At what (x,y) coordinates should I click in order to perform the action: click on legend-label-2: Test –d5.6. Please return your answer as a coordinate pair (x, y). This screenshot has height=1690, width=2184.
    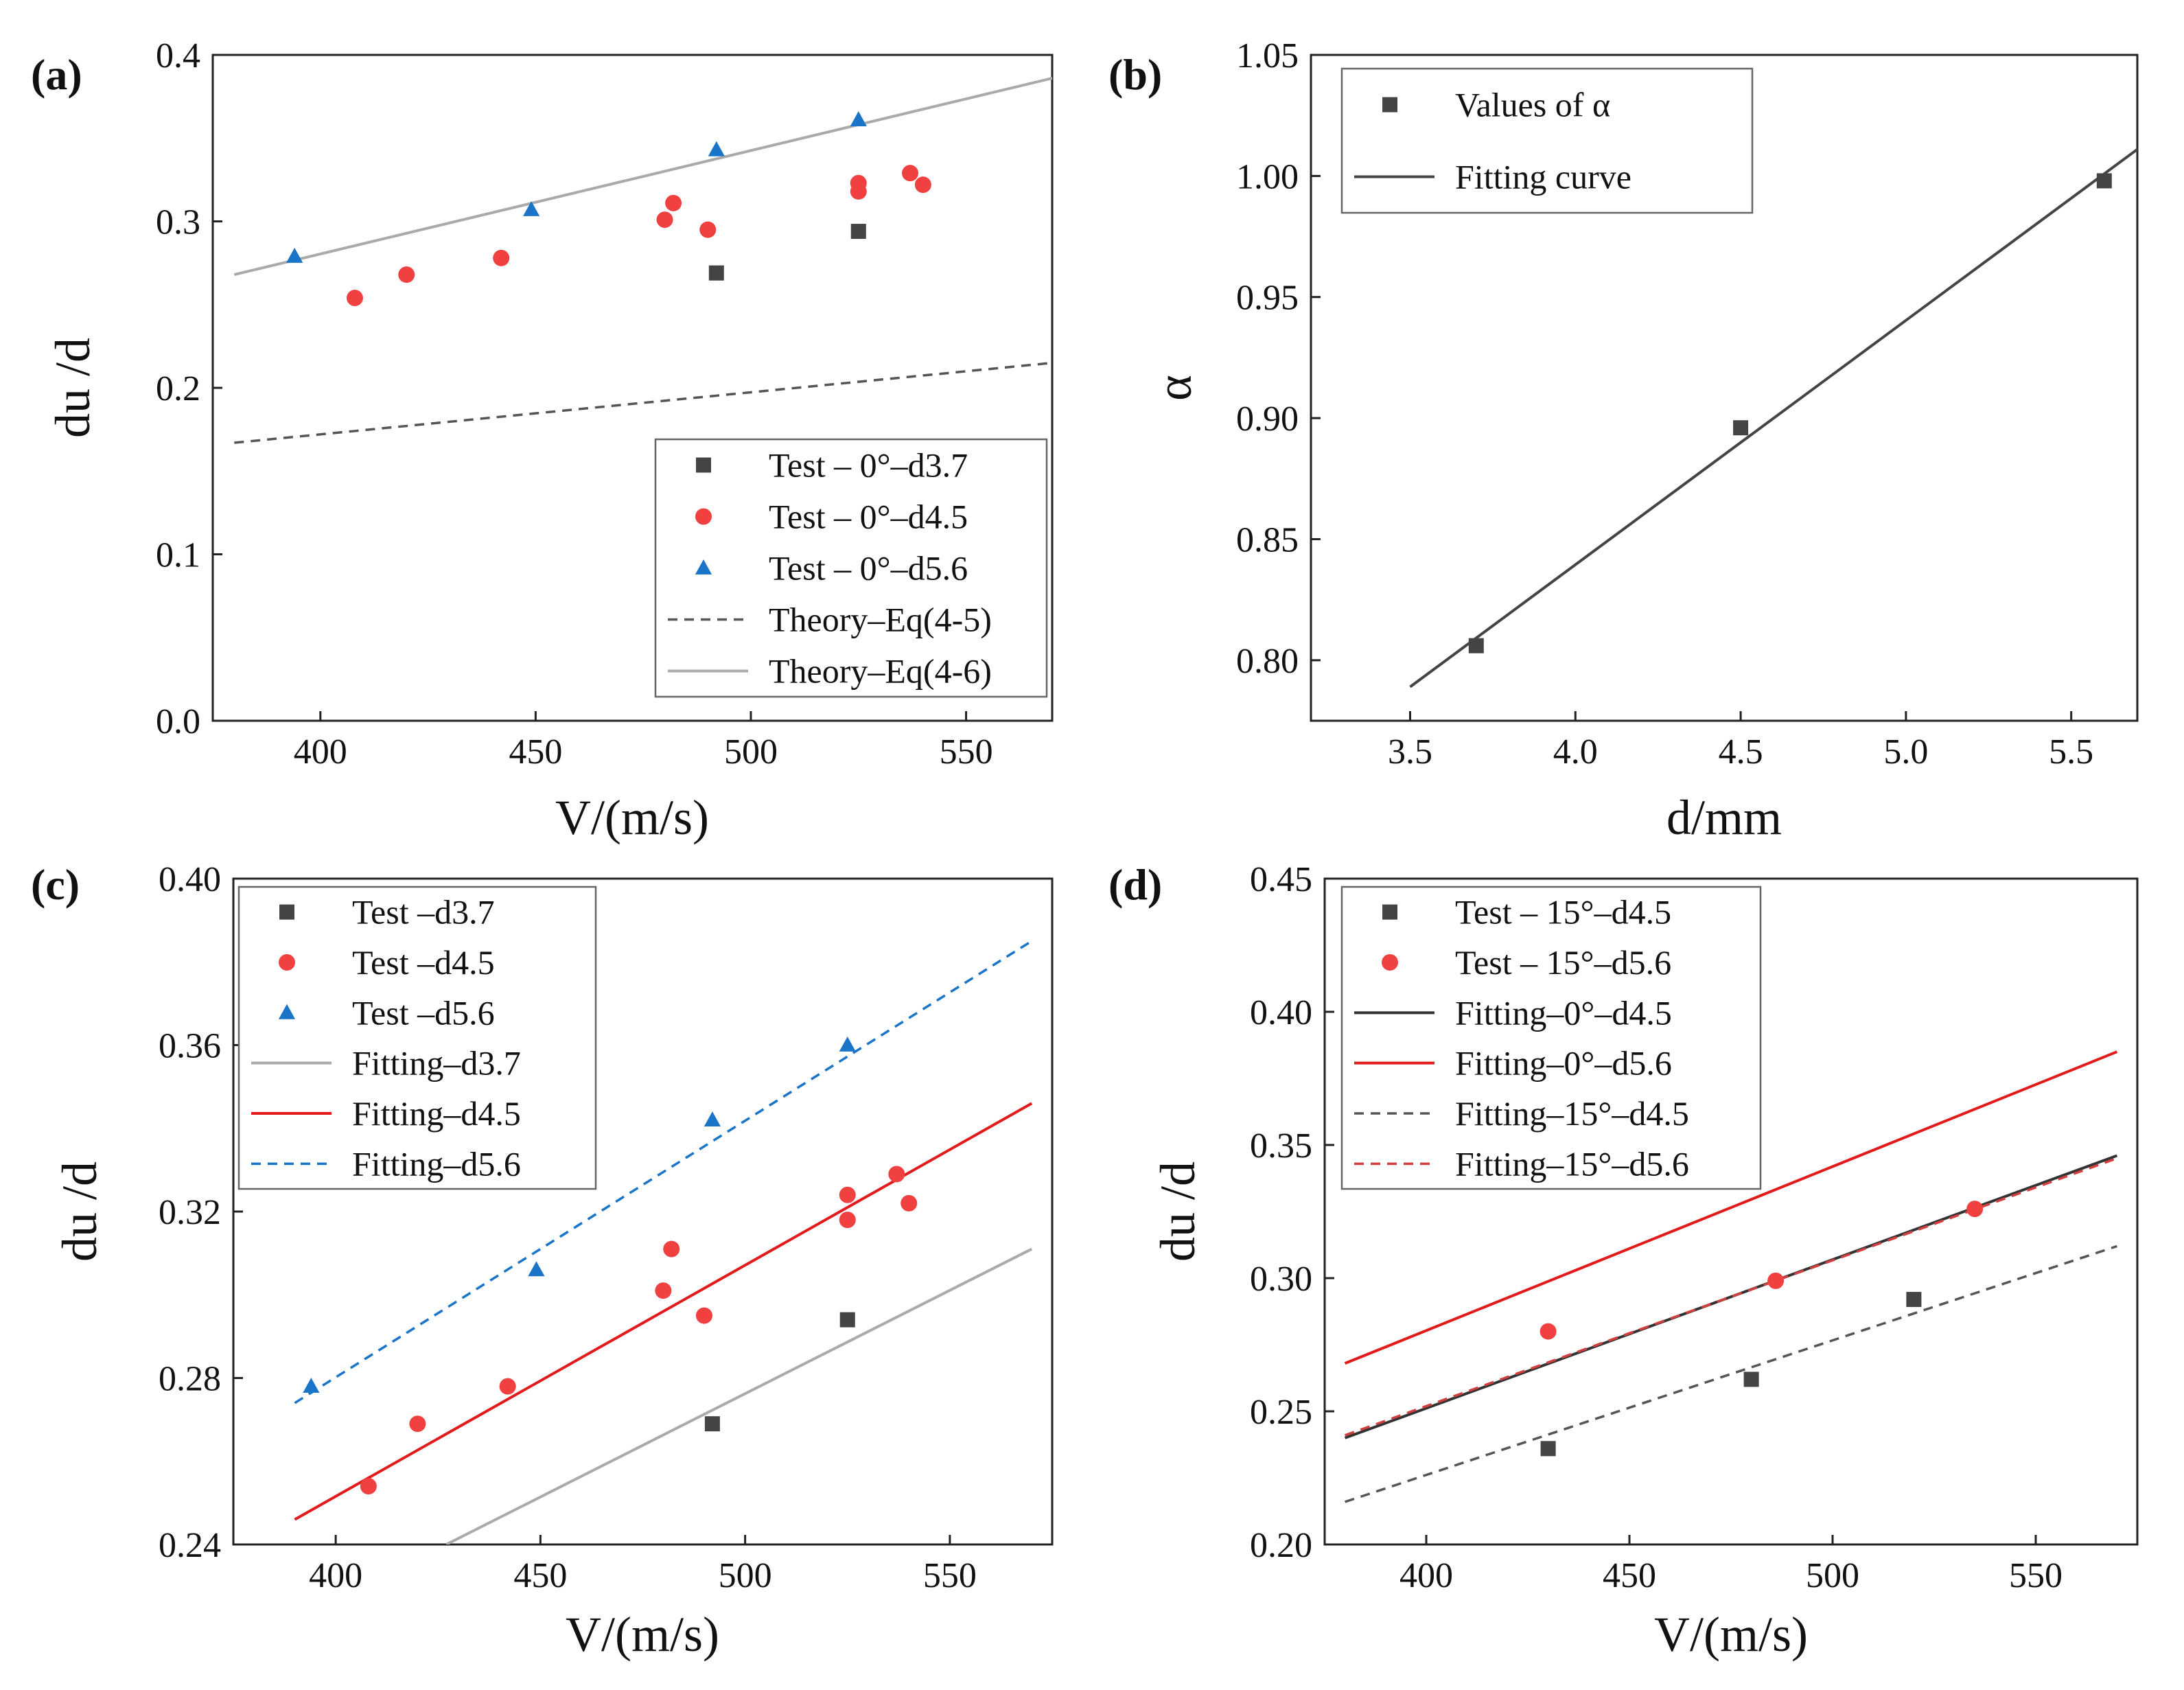
    Looking at the image, I should click on (423, 1012).